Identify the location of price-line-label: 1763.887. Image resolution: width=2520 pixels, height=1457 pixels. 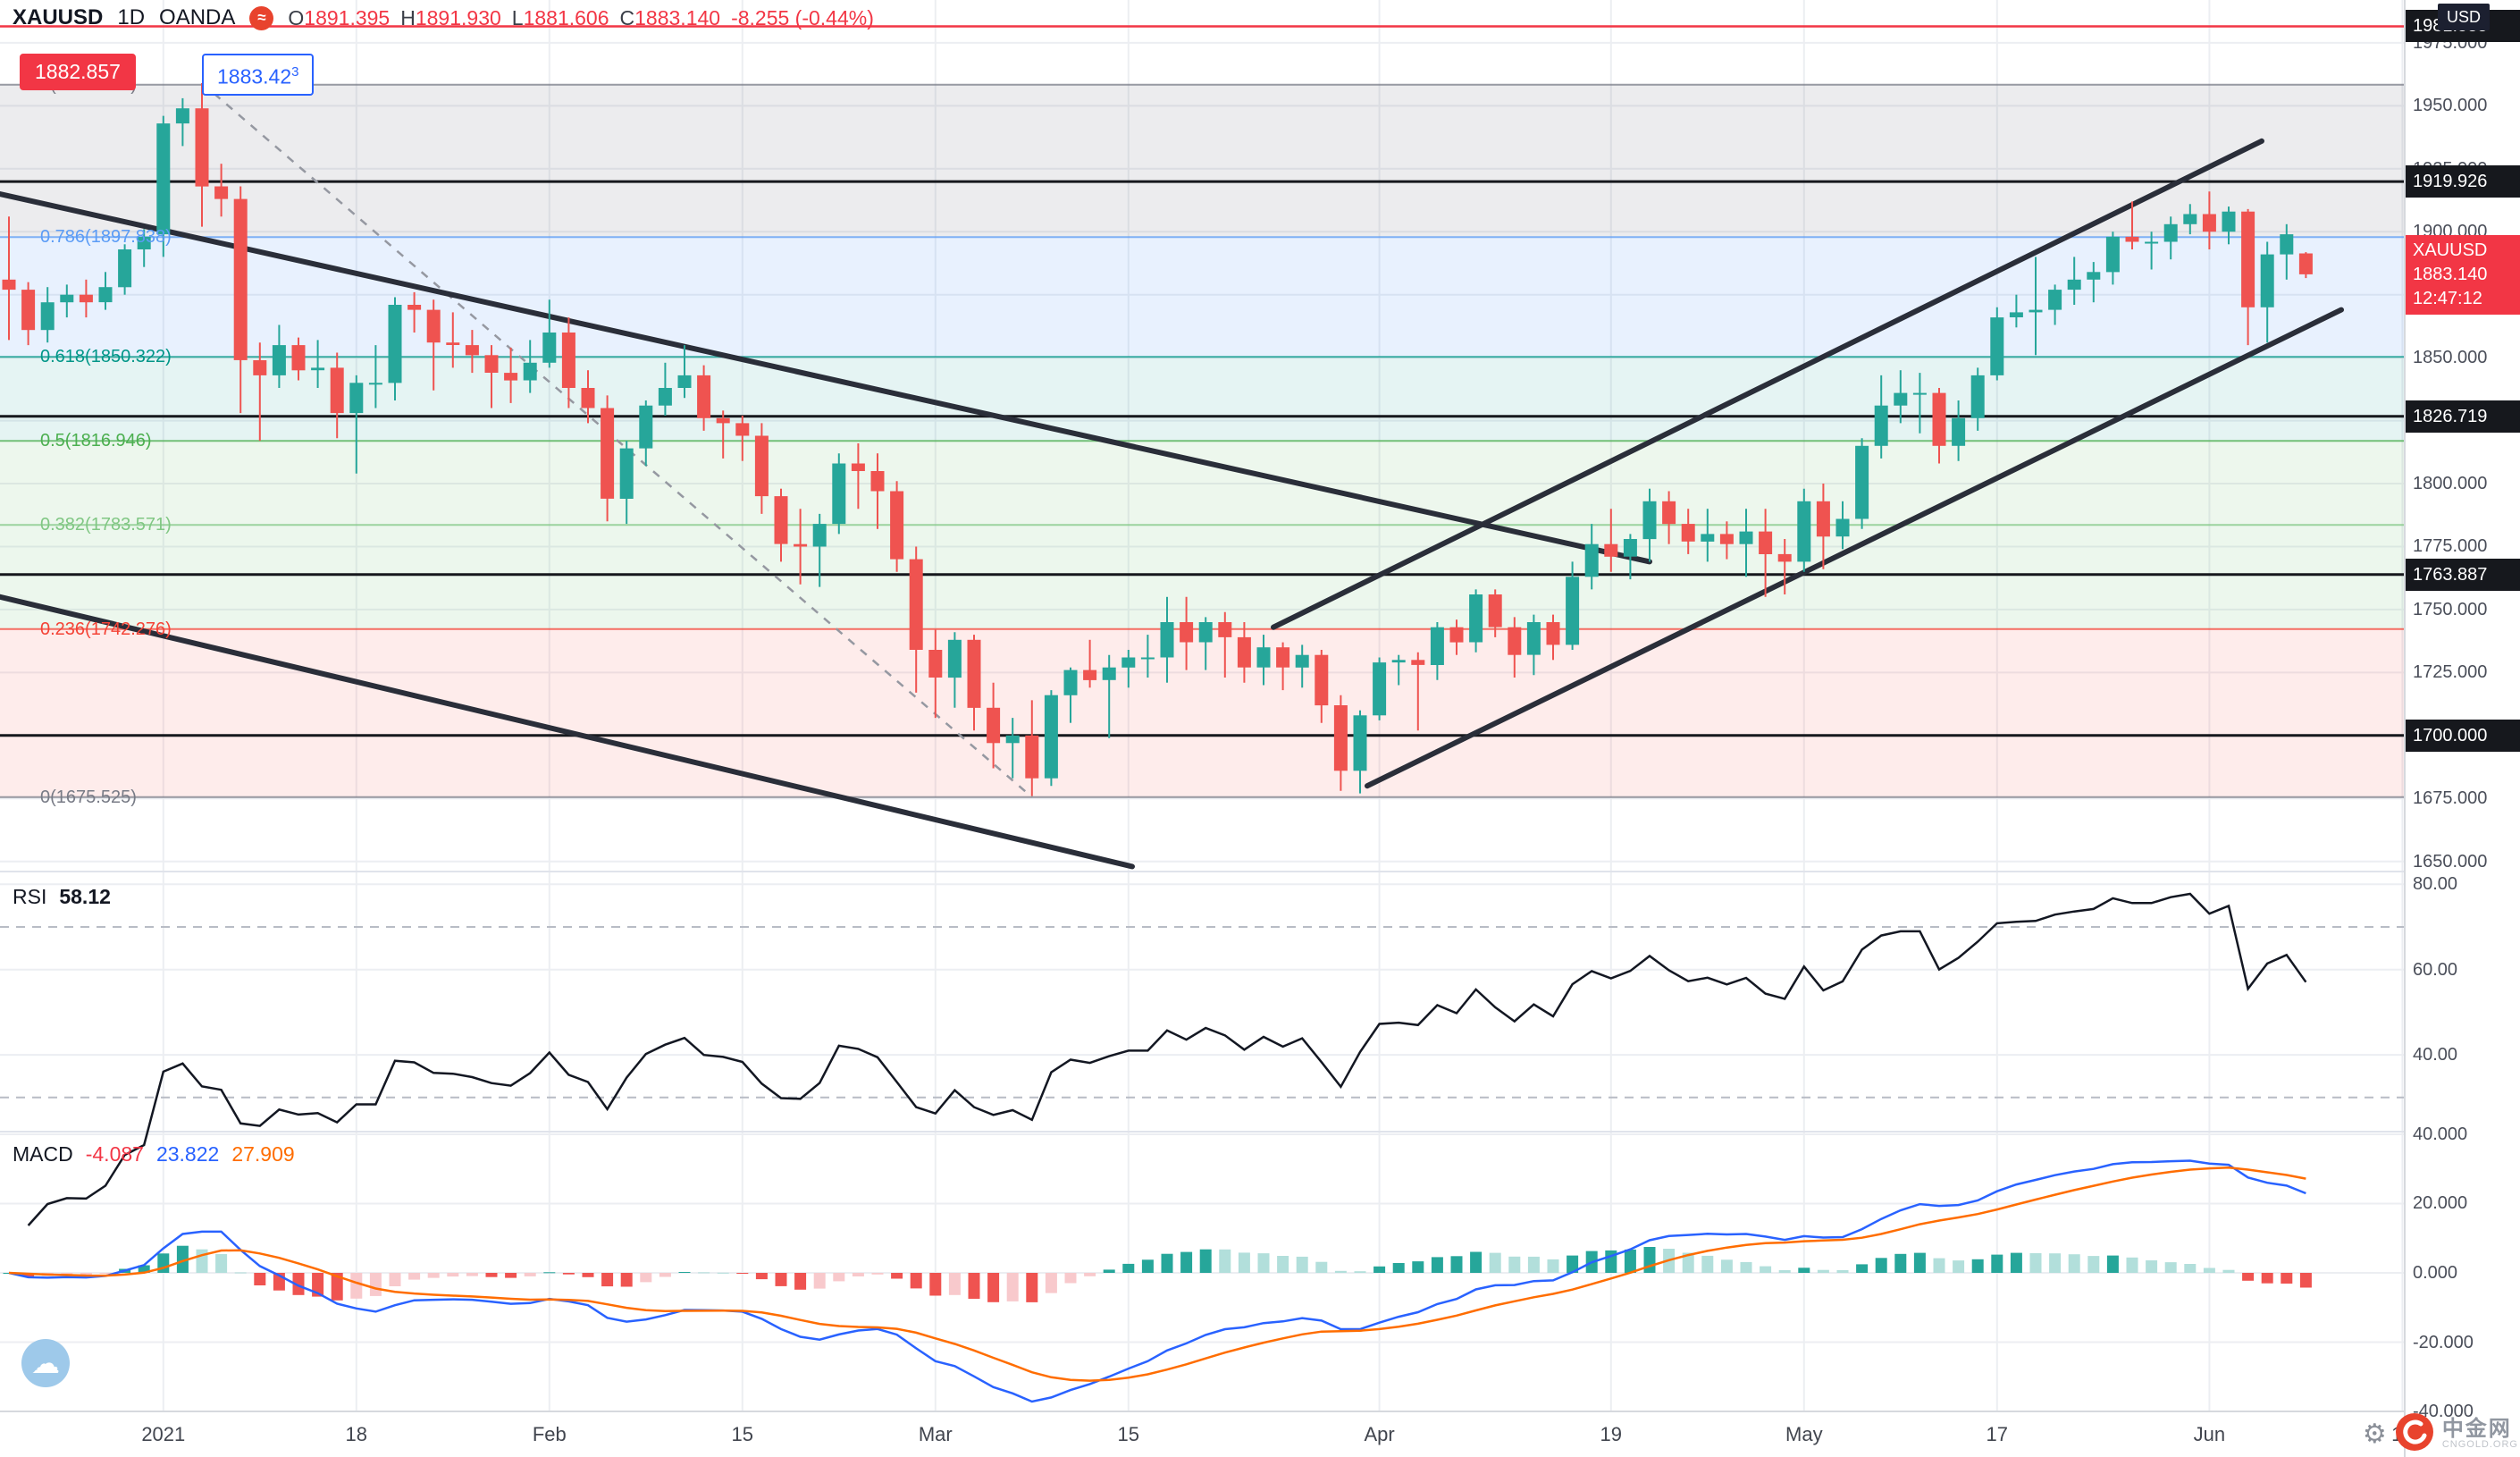
(2463, 574).